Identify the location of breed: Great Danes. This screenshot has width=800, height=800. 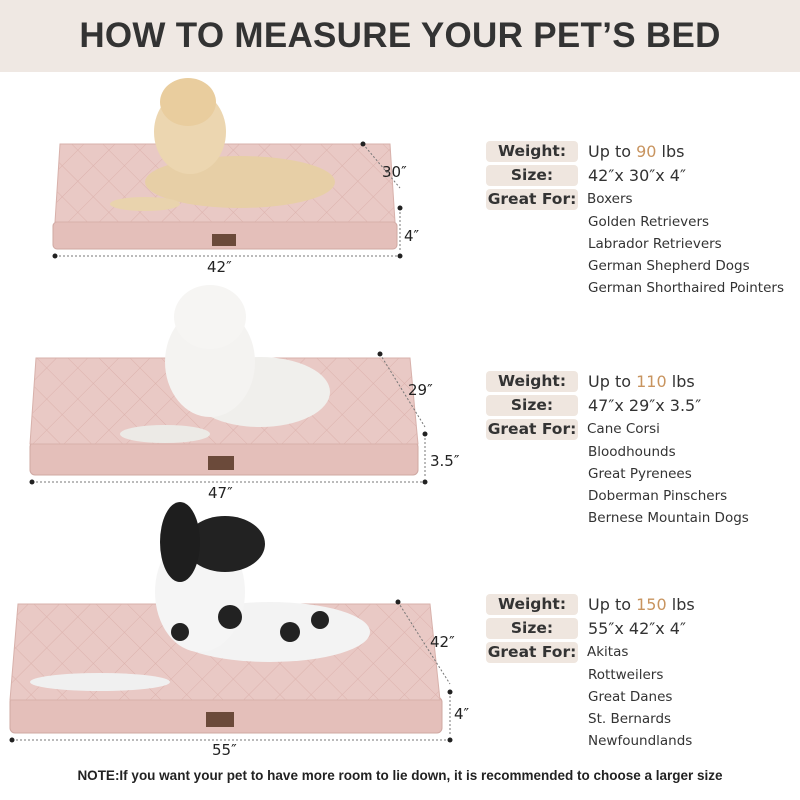
(630, 697).